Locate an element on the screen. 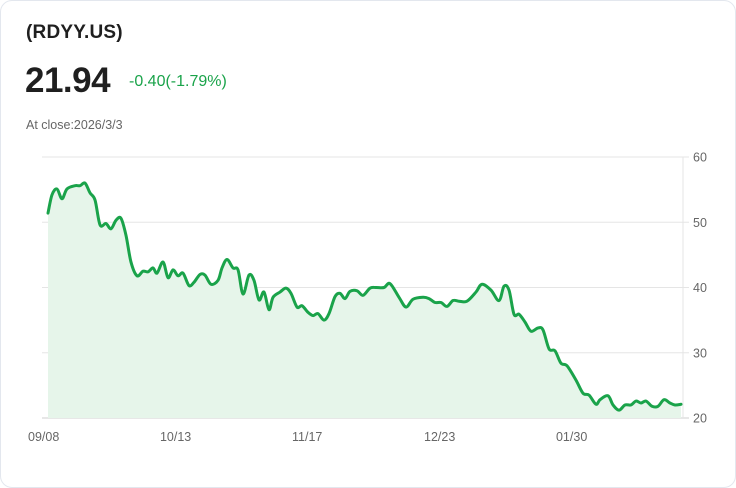 This screenshot has height=488, width=736. y-tick-label: 40 is located at coordinates (700, 288).